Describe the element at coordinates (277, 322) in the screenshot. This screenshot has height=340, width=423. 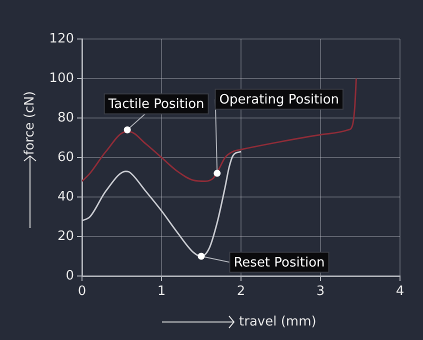
I see `x-axis-title: travel (mm)` at that location.